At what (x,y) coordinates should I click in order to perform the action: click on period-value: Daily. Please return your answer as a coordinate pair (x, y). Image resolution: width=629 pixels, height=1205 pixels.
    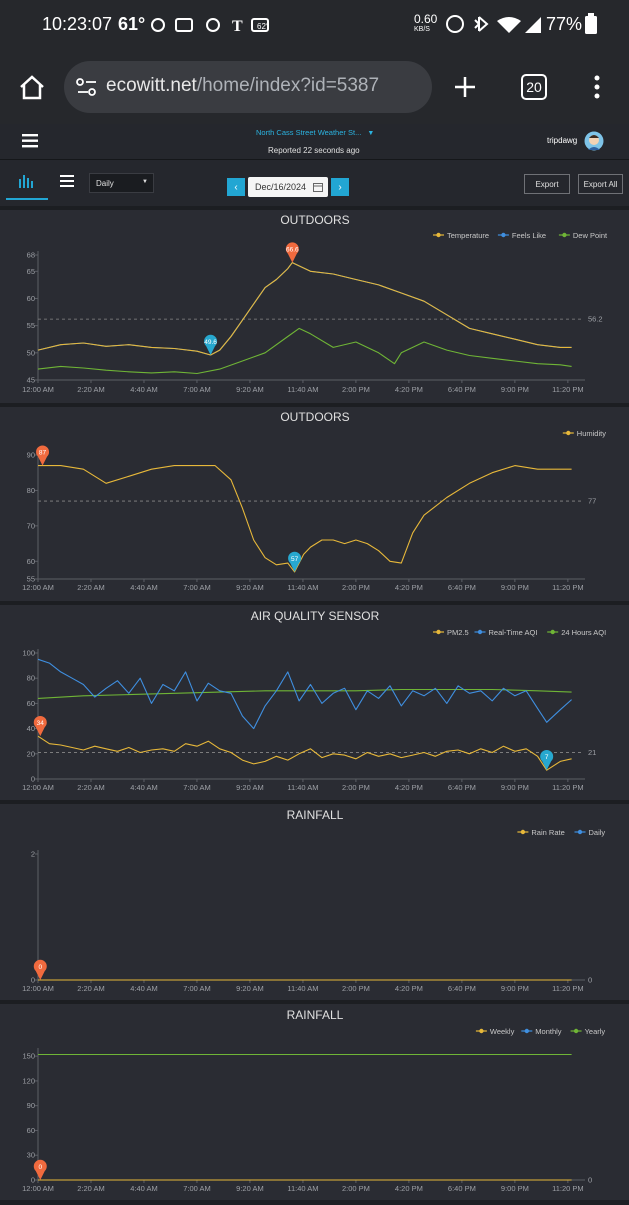
    Looking at the image, I should click on (105, 183).